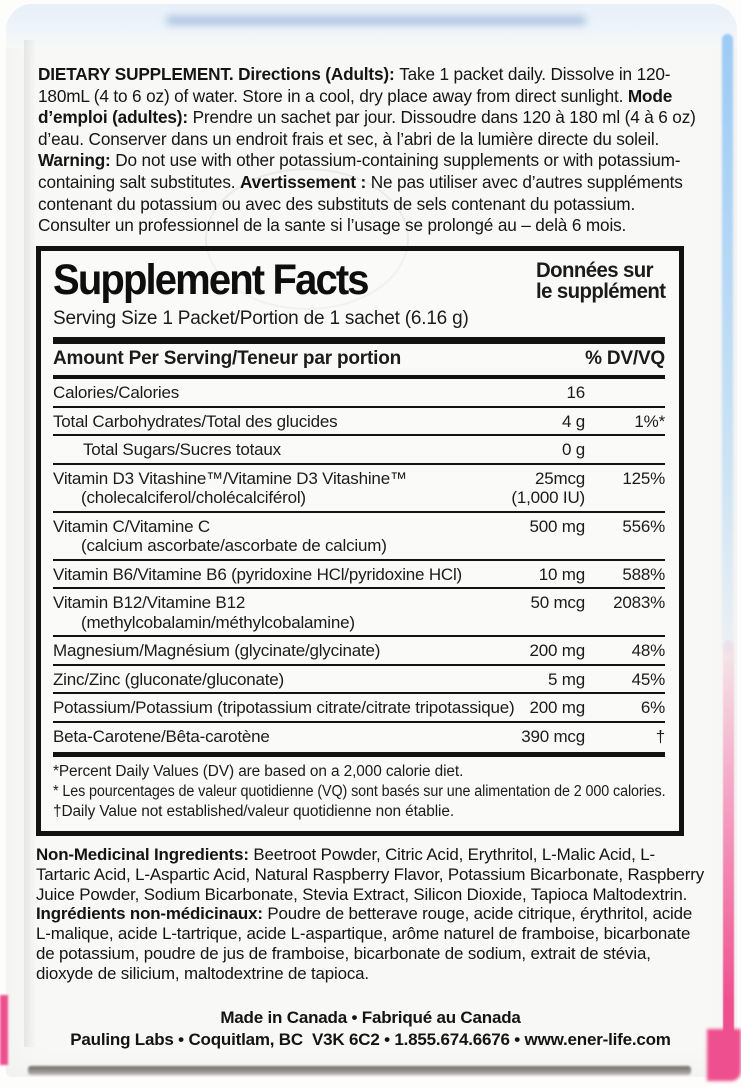 Image resolution: width=741 pixels, height=1087 pixels. What do you see at coordinates (600, 291) in the screenshot?
I see `facts-title-fr-line2: le supplément` at bounding box center [600, 291].